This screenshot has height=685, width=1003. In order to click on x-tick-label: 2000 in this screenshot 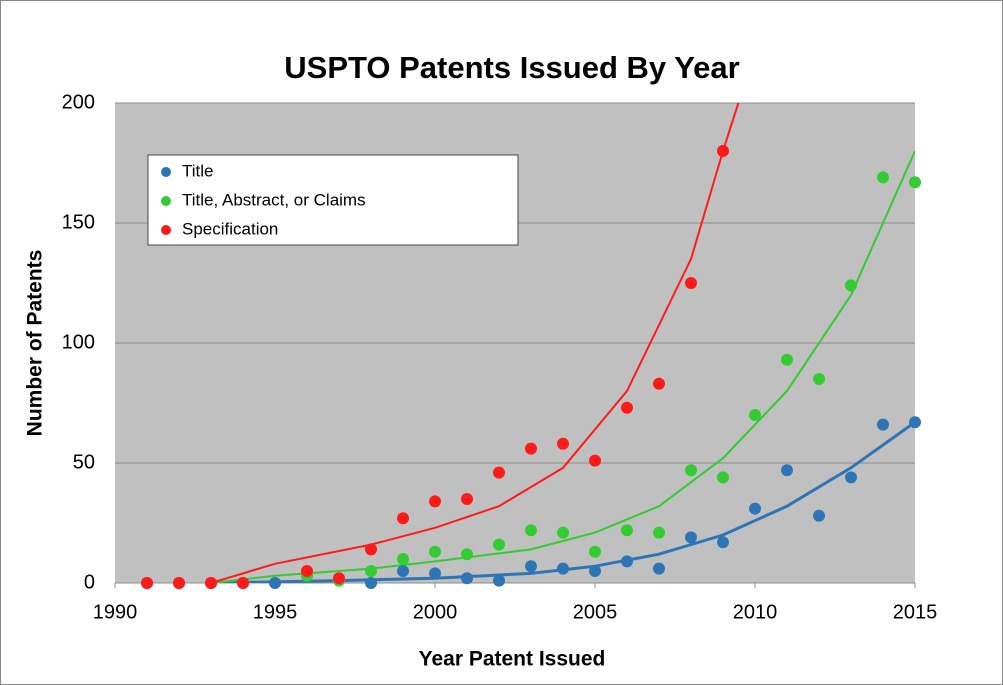, I will do `click(435, 612)`.